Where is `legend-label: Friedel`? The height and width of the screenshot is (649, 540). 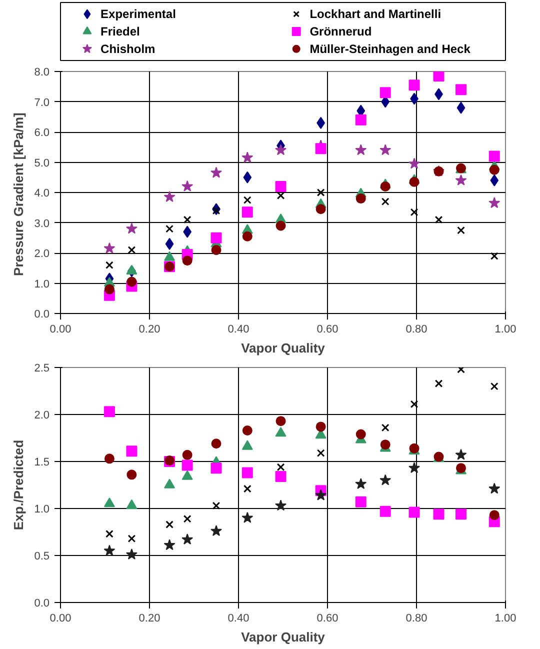
legend-label: Friedel is located at coordinates (120, 31).